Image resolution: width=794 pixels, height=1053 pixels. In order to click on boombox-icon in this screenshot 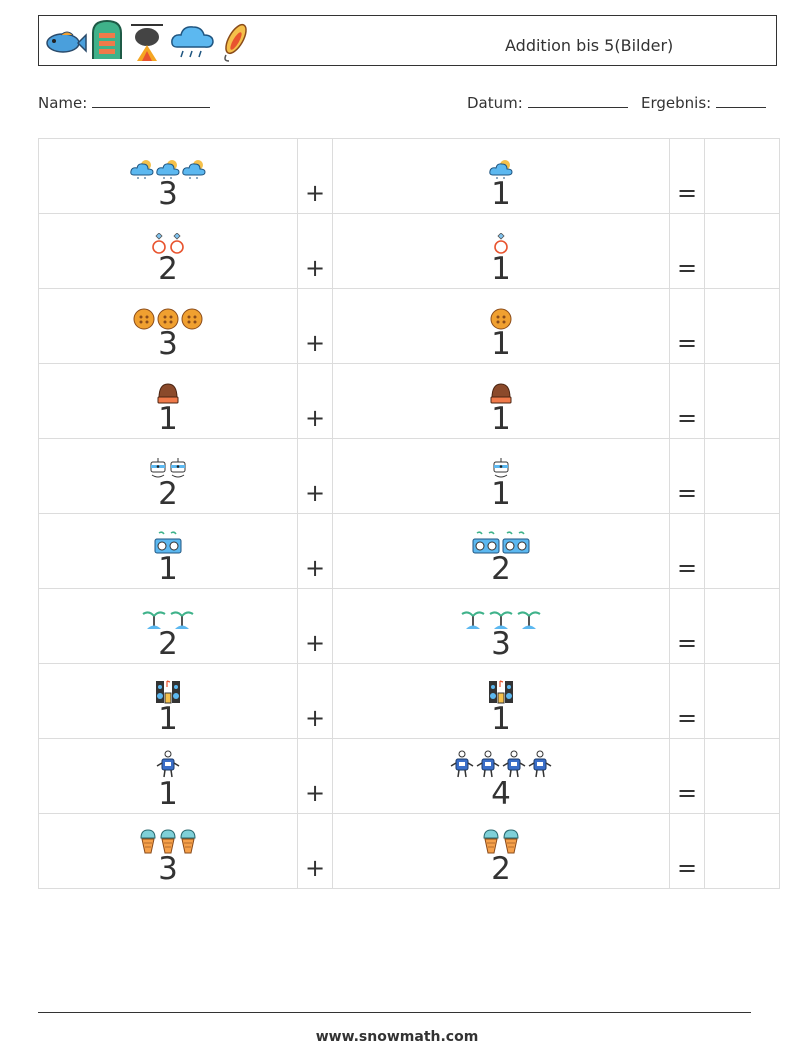, I will do `click(168, 542)`.